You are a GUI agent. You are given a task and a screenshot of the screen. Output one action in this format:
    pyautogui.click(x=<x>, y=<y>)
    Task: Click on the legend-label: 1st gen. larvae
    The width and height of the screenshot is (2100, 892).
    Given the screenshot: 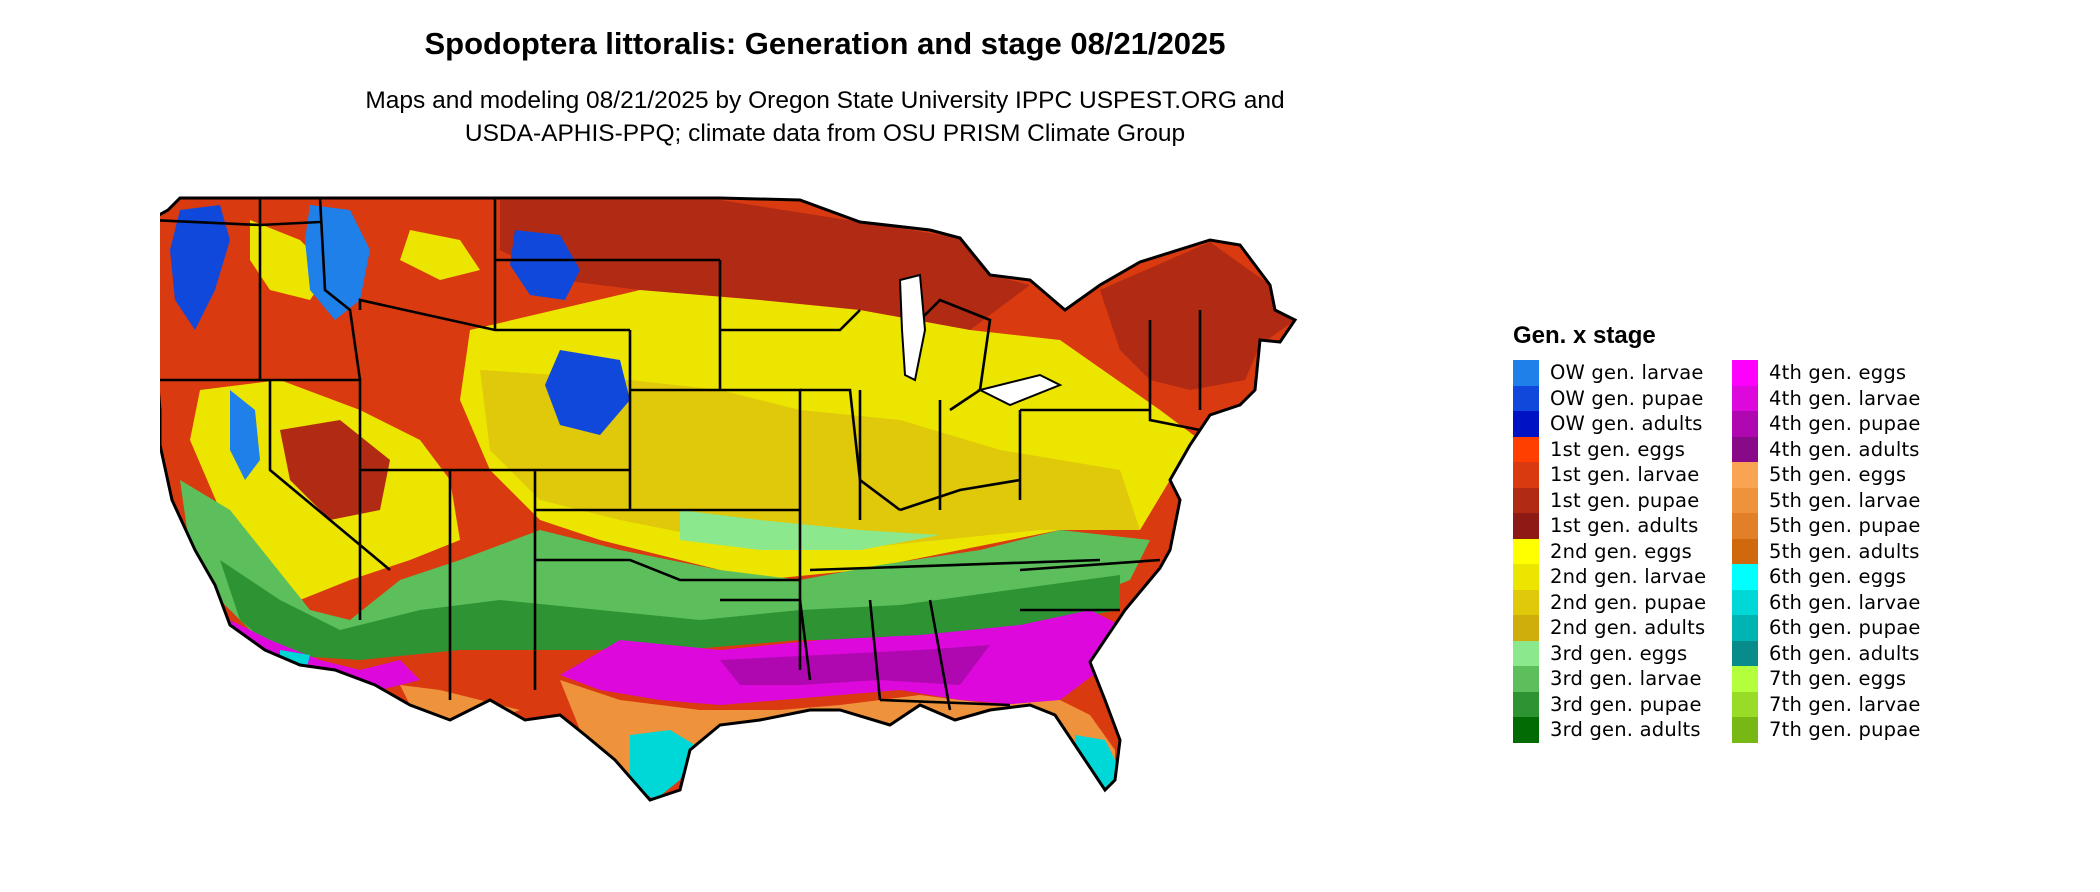 What is the action you would take?
    pyautogui.click(x=1625, y=475)
    